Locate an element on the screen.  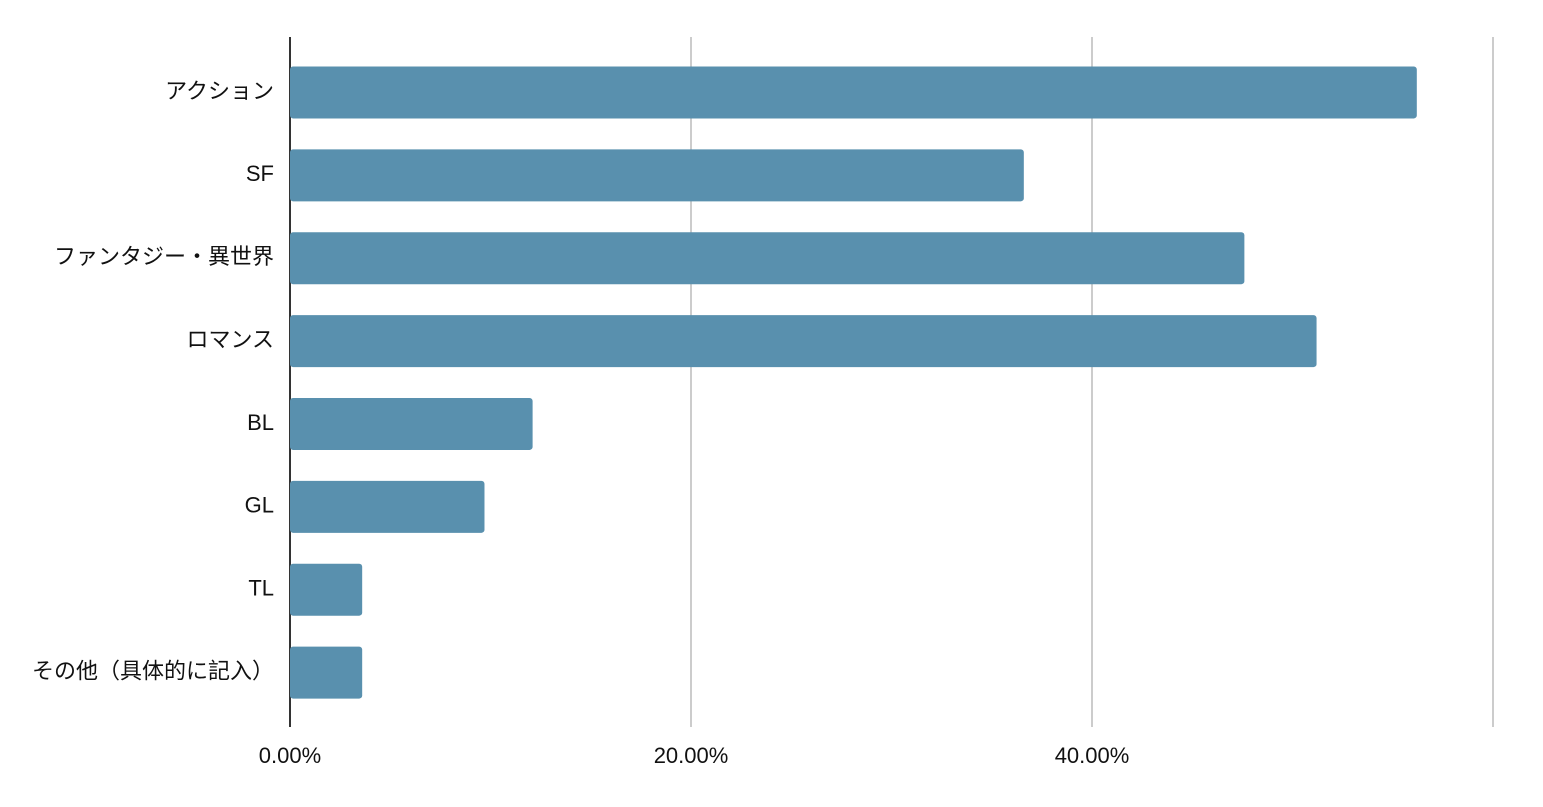
x-tick-label: 20.00% is located at coordinates (691, 755).